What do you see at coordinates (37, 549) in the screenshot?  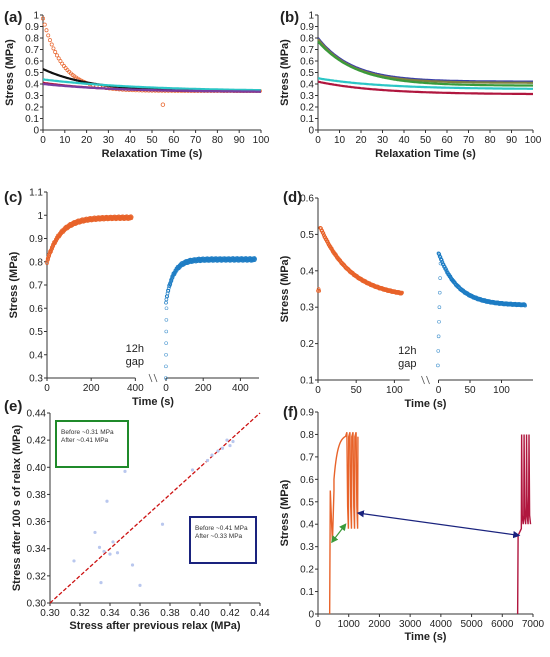 I see `y-tick-label: 0.34` at bounding box center [37, 549].